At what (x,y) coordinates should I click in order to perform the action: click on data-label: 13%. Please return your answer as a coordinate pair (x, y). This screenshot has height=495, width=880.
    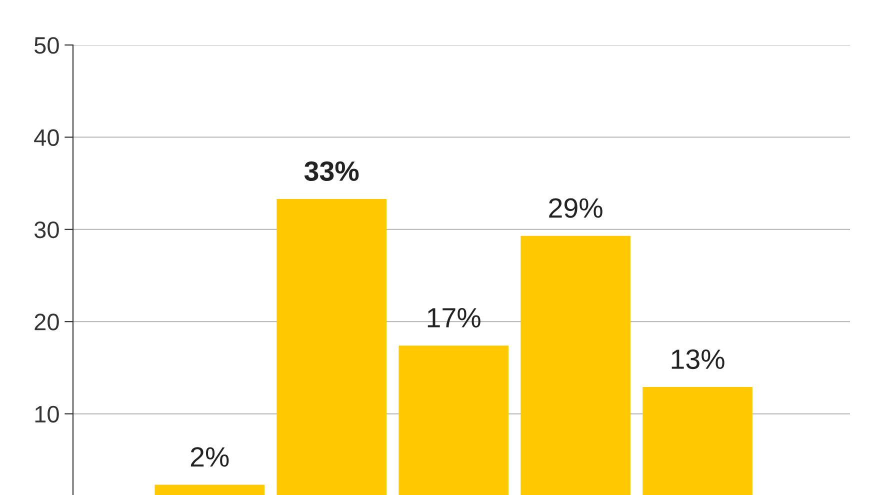
    Looking at the image, I should click on (698, 359).